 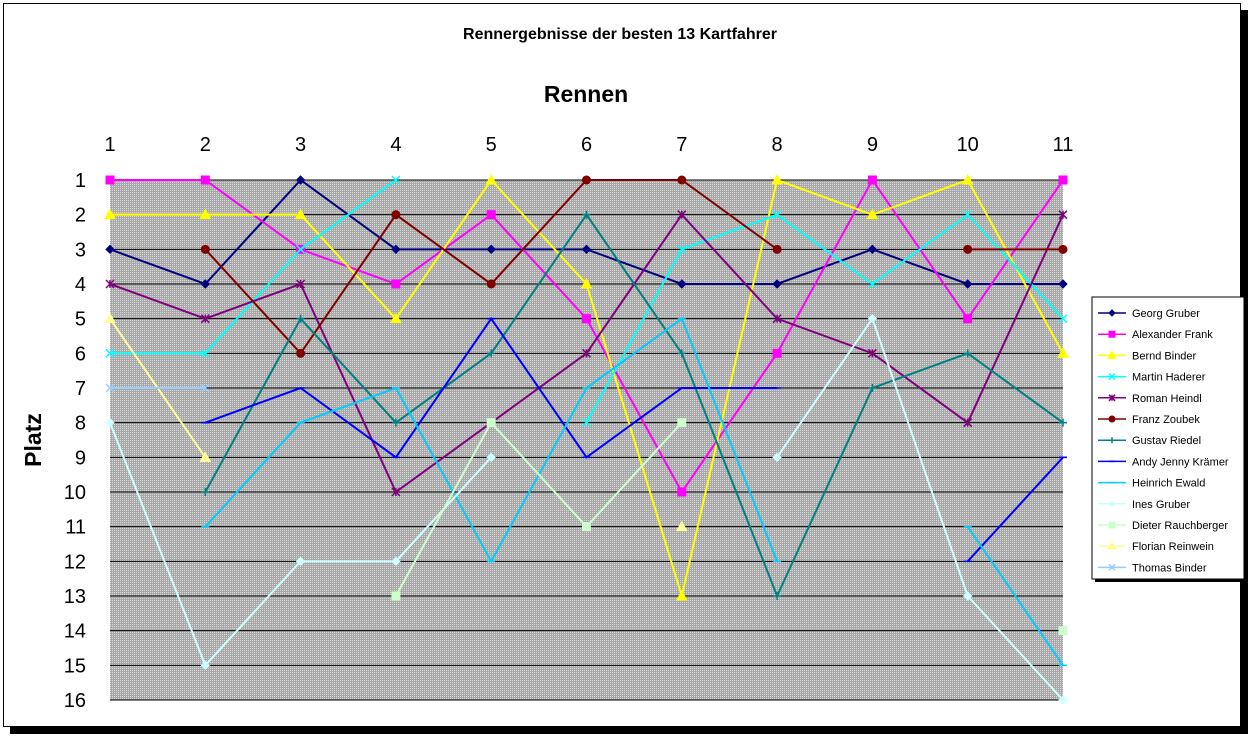 What do you see at coordinates (109, 145) in the screenshot?
I see `x-tick-label: 1` at bounding box center [109, 145].